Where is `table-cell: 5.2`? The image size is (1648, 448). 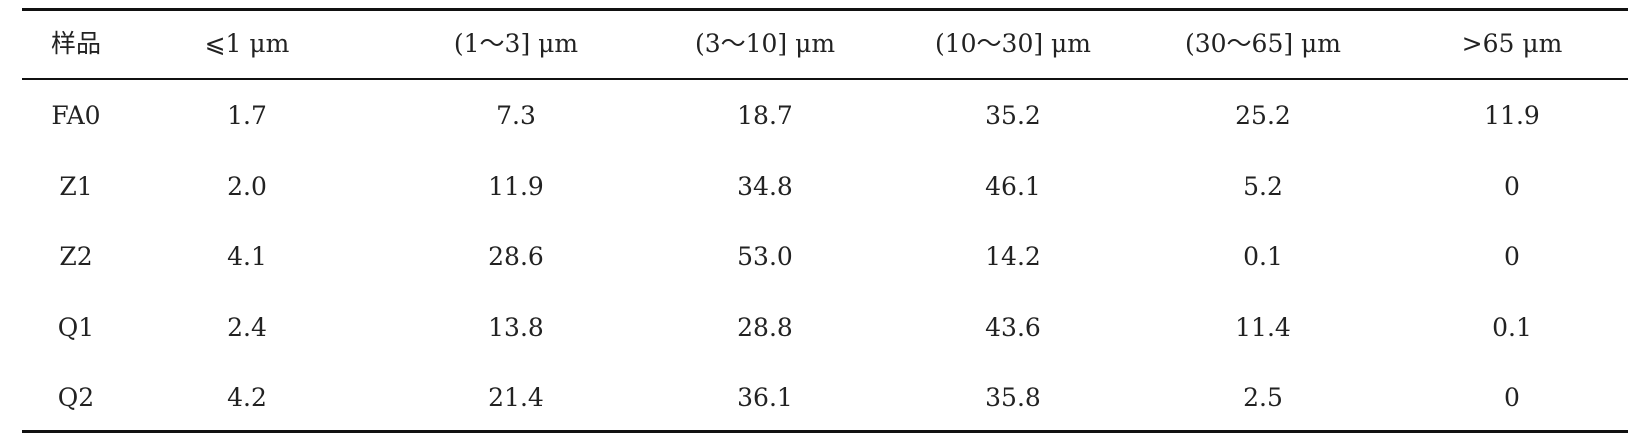 table-cell: 5.2 is located at coordinates (1263, 186).